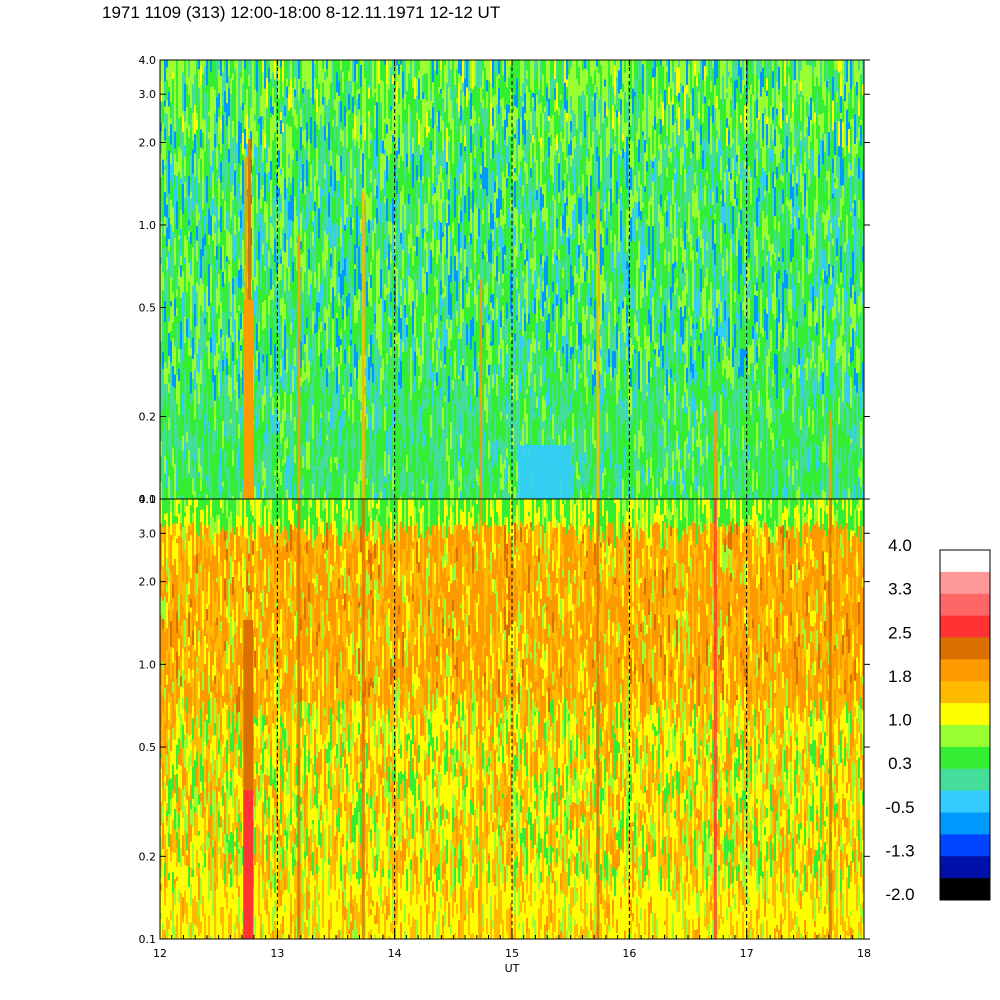 This screenshot has width=1000, height=1000. I want to click on x-tick-label: 17, so click(747, 953).